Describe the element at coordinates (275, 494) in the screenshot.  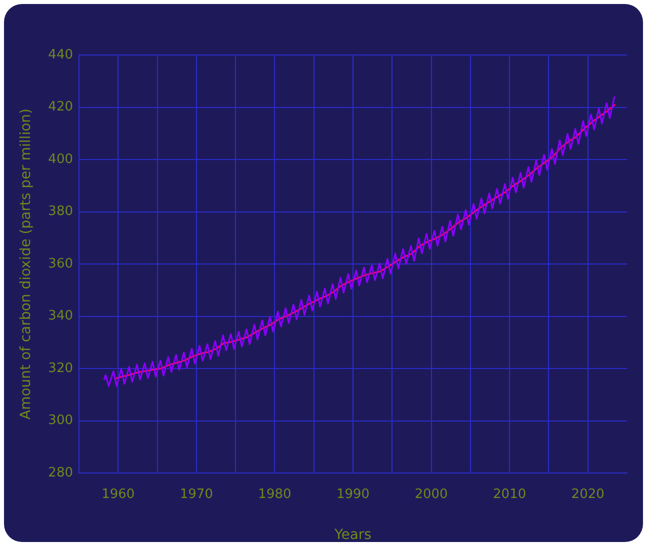
I see `x-tick-label: 1980` at that location.